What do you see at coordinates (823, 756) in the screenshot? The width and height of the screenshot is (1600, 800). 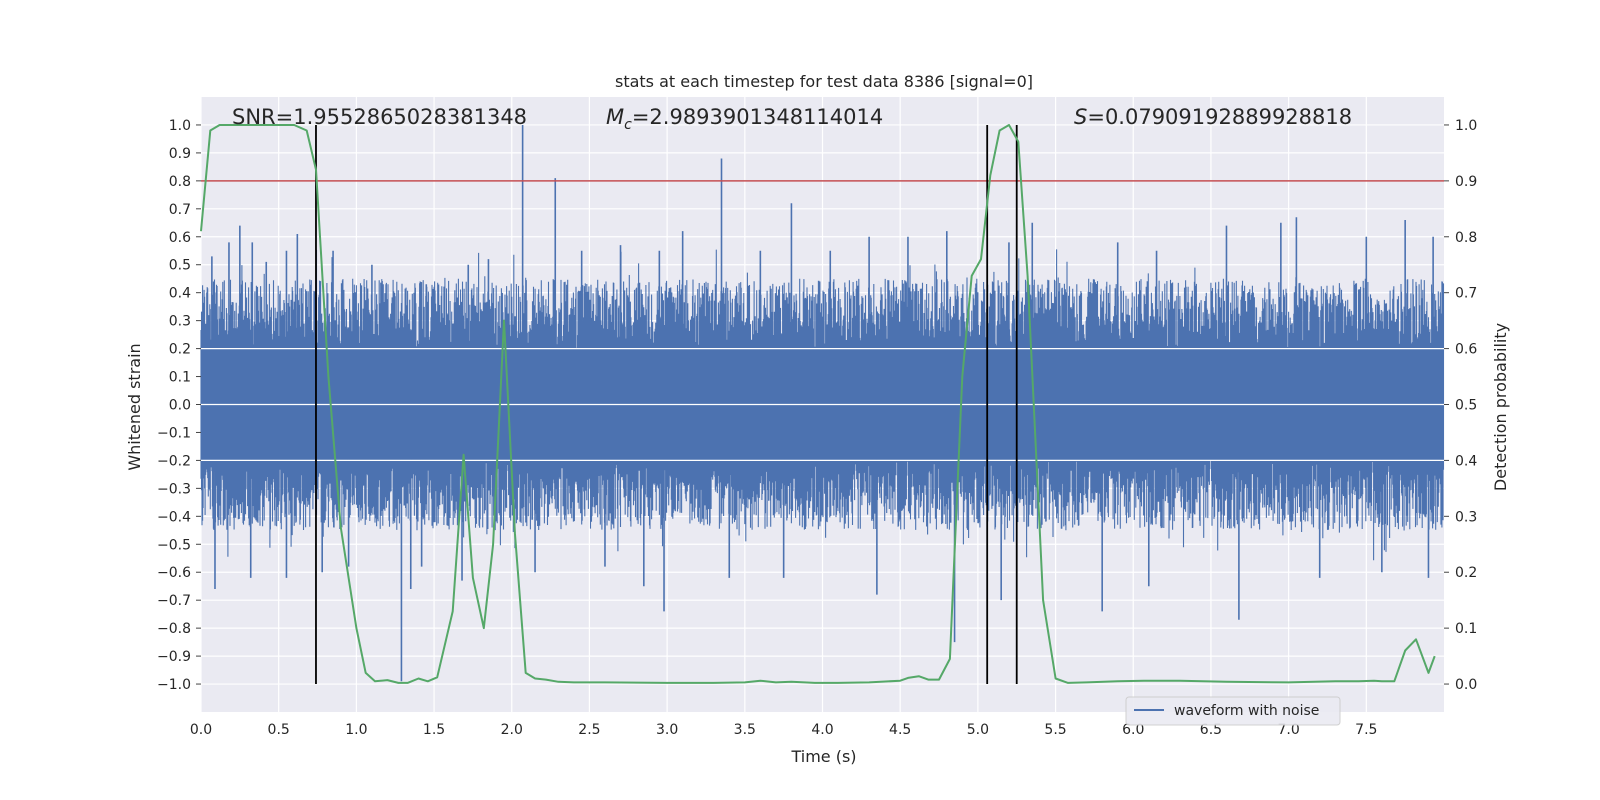 I see `x-axis-label: Time (s)` at bounding box center [823, 756].